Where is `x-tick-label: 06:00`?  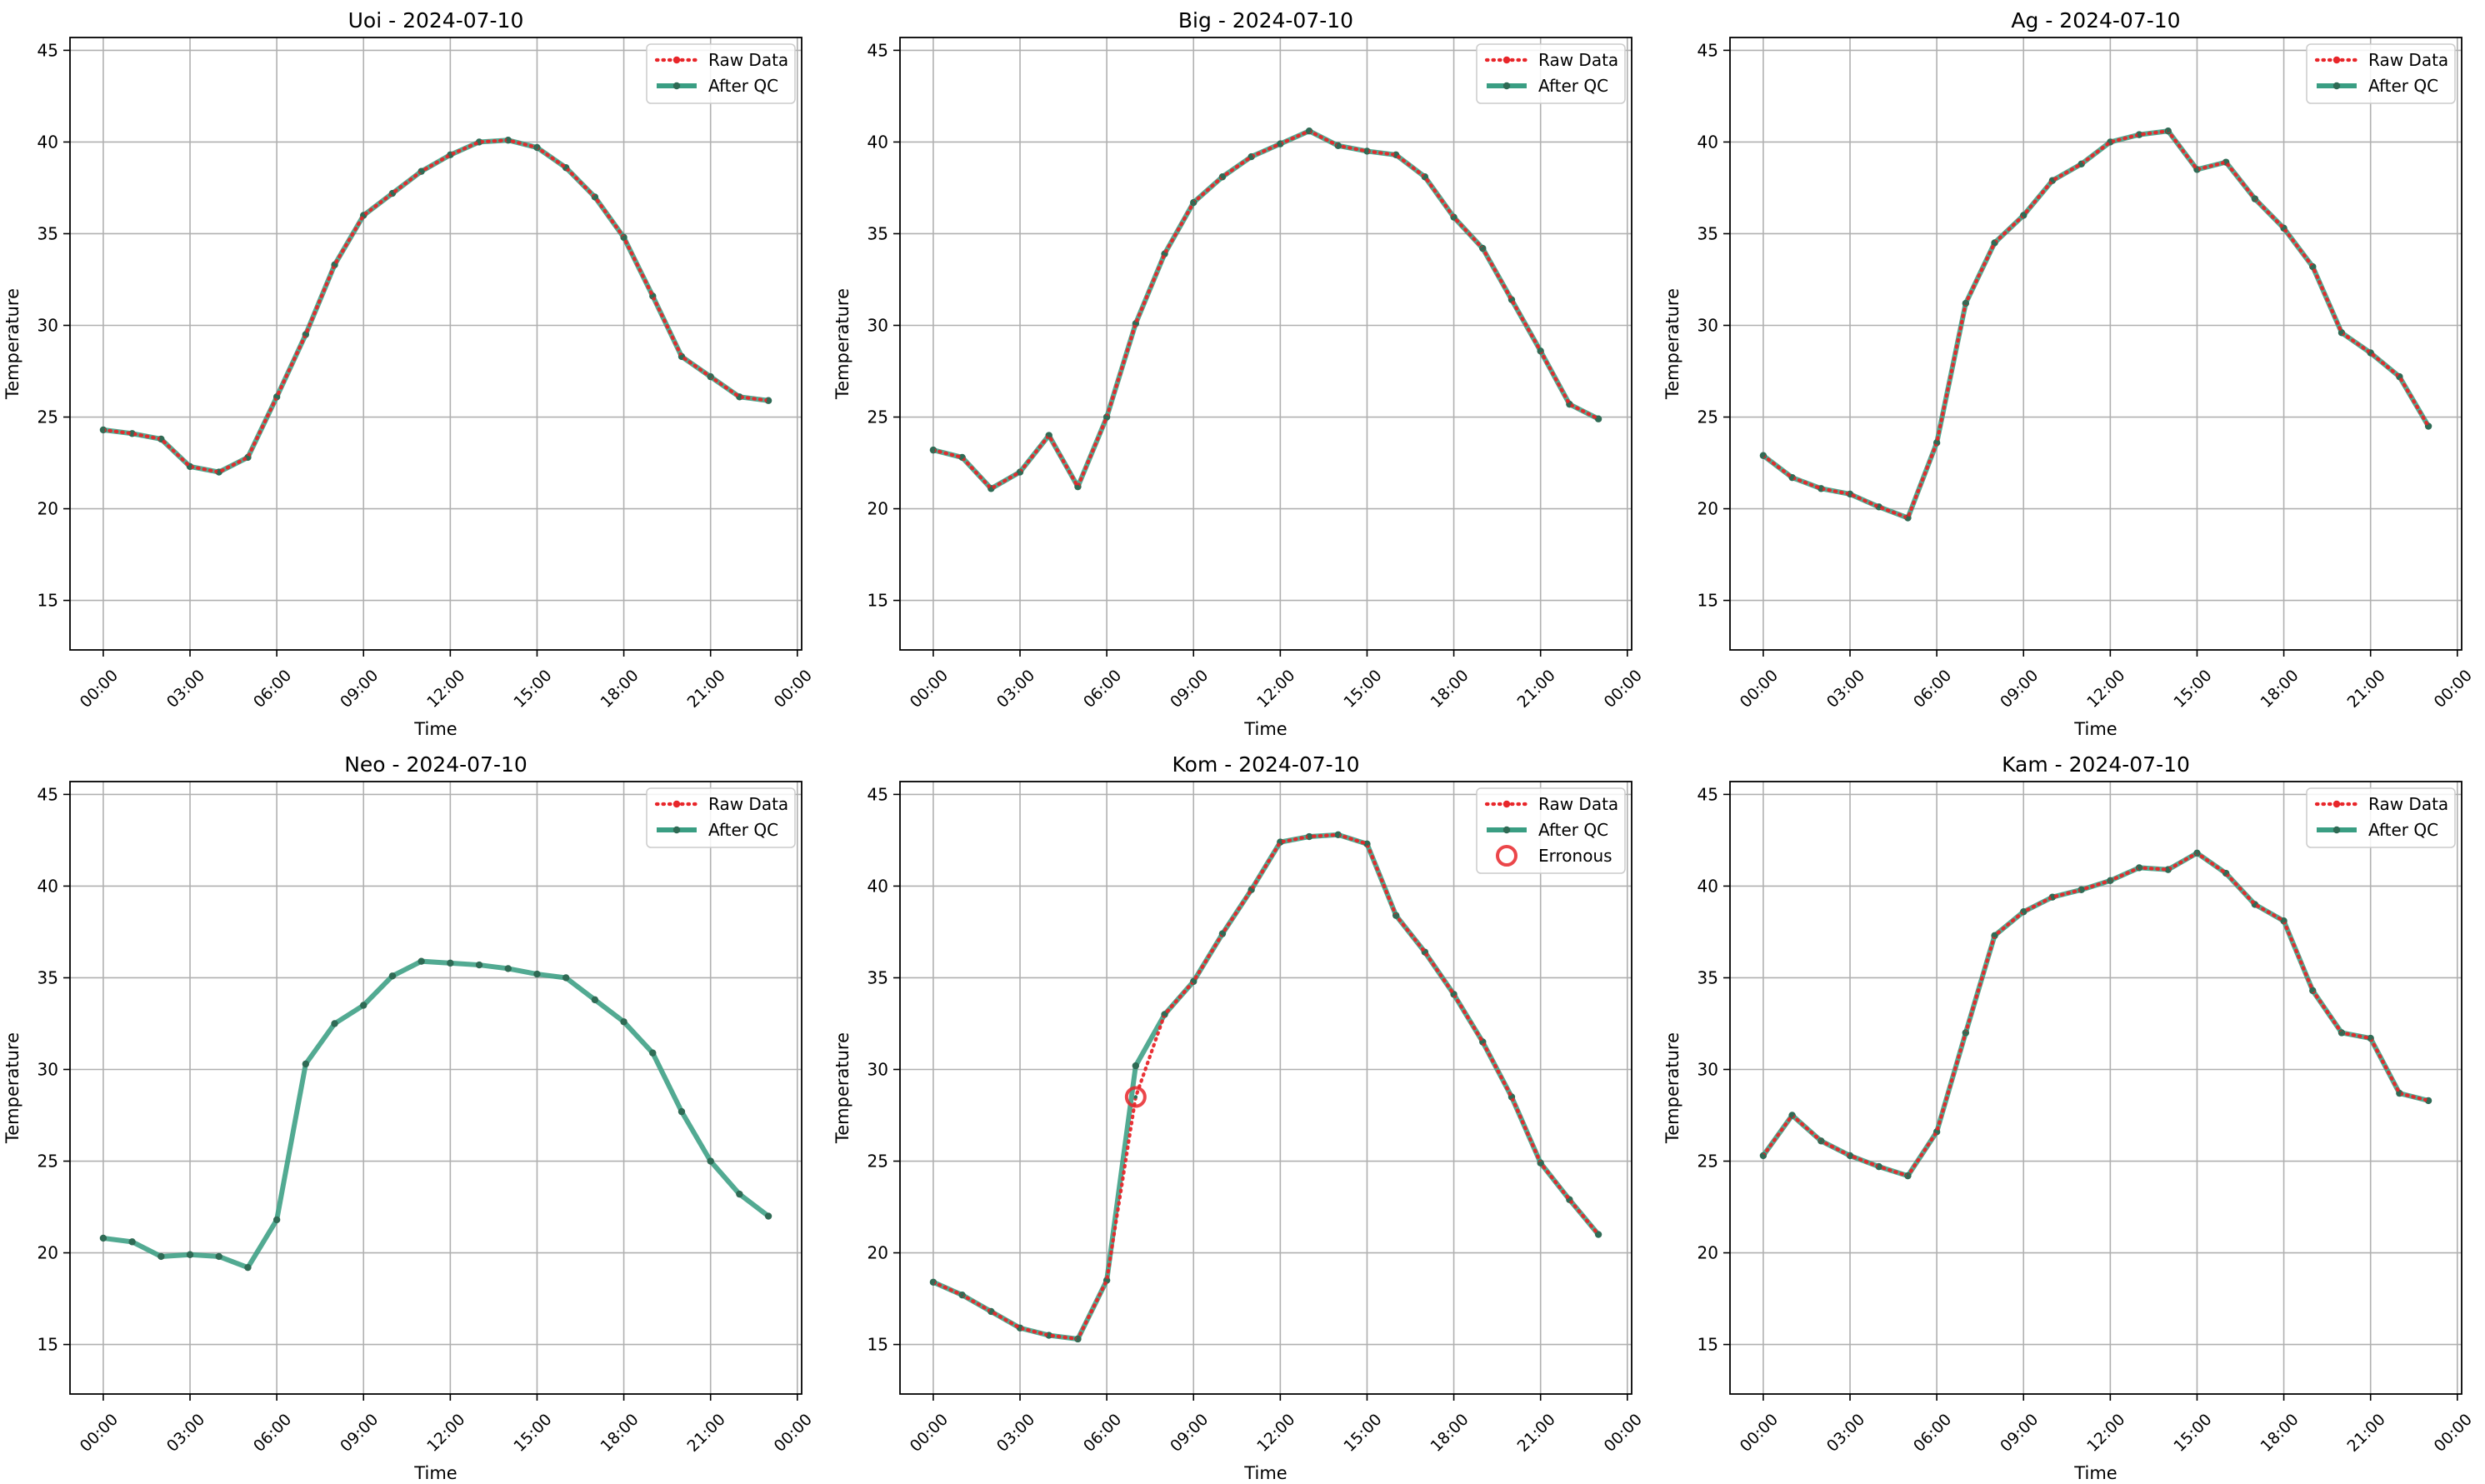
x-tick-label: 06:00 is located at coordinates (1932, 689).